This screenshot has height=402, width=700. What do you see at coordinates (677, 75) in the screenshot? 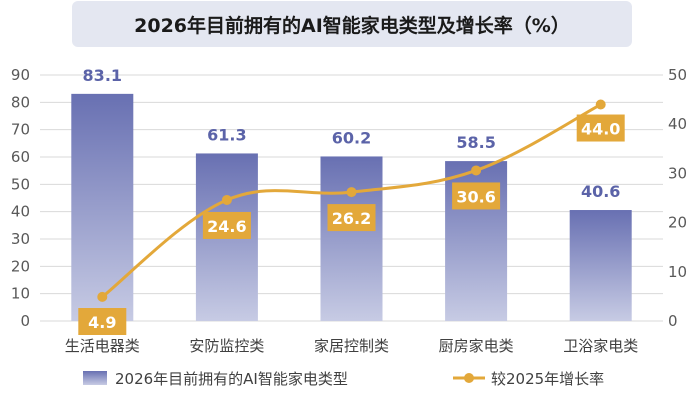
I see `right-tick-label: 50` at bounding box center [677, 75].